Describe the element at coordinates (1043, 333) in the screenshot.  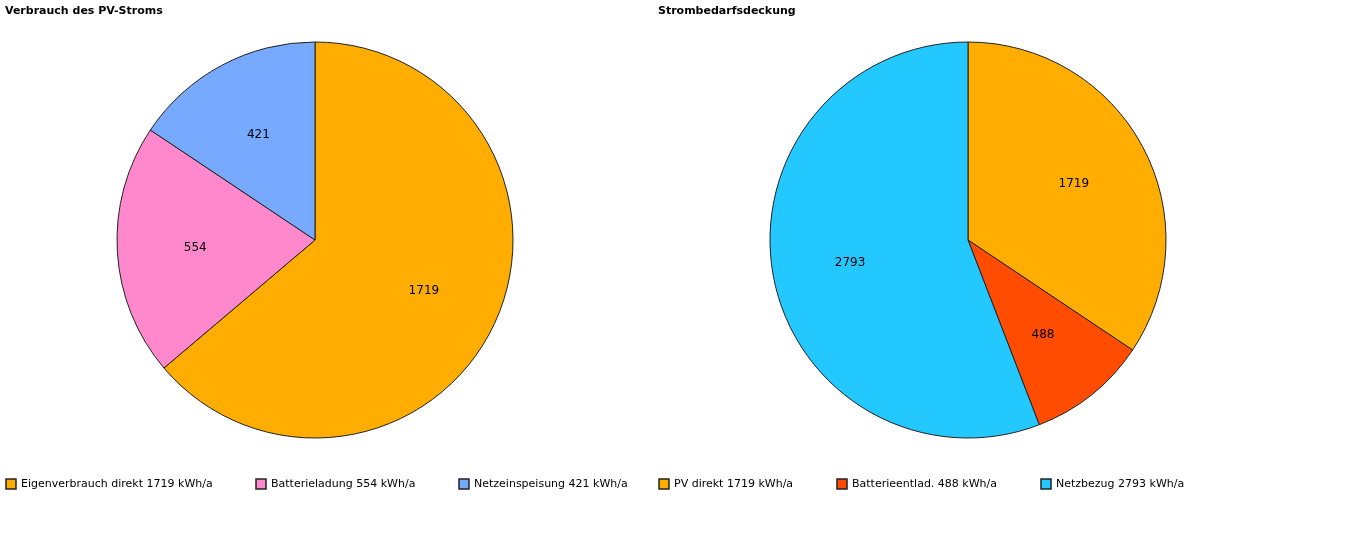
I see `data-label: 488` at that location.